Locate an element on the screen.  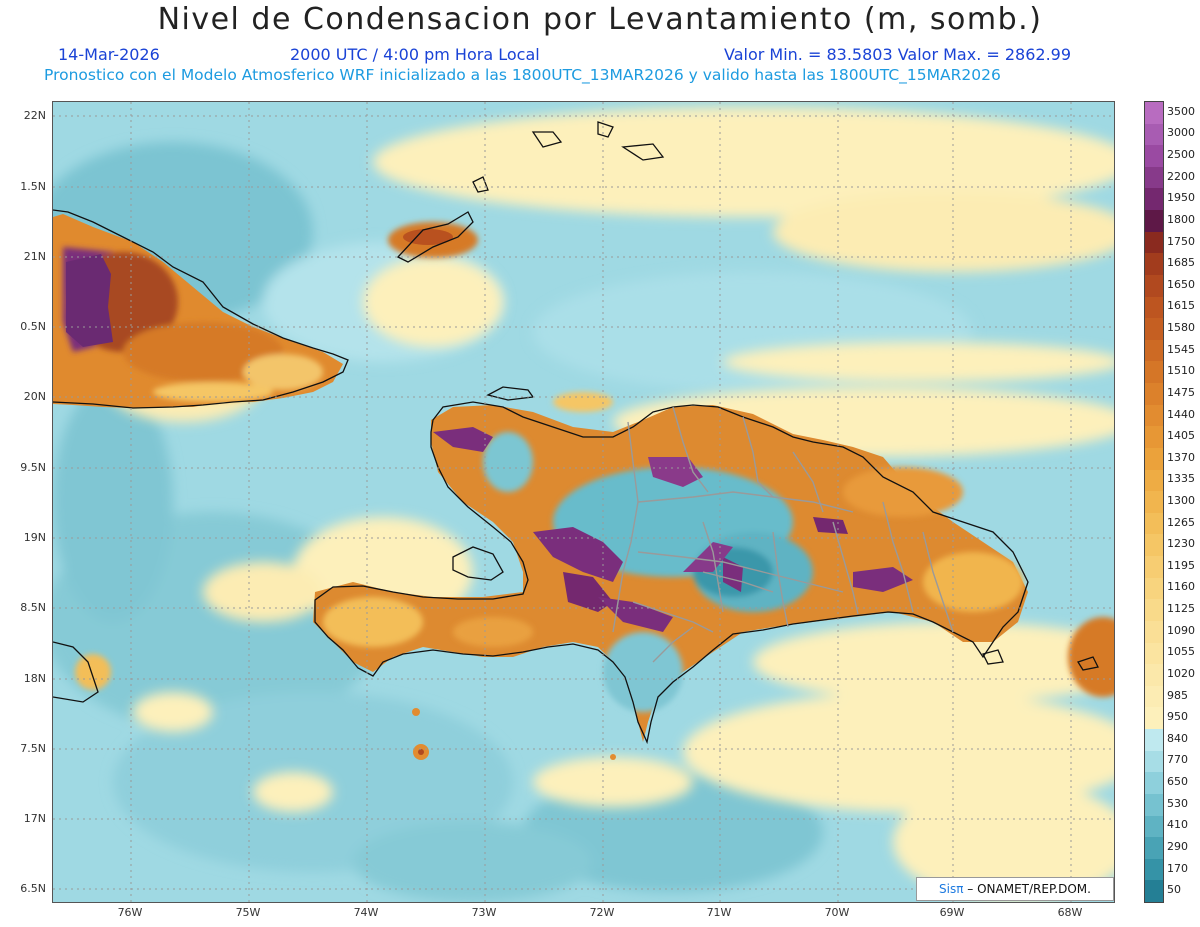
lat-label: 21N is located at coordinates (34, 256).